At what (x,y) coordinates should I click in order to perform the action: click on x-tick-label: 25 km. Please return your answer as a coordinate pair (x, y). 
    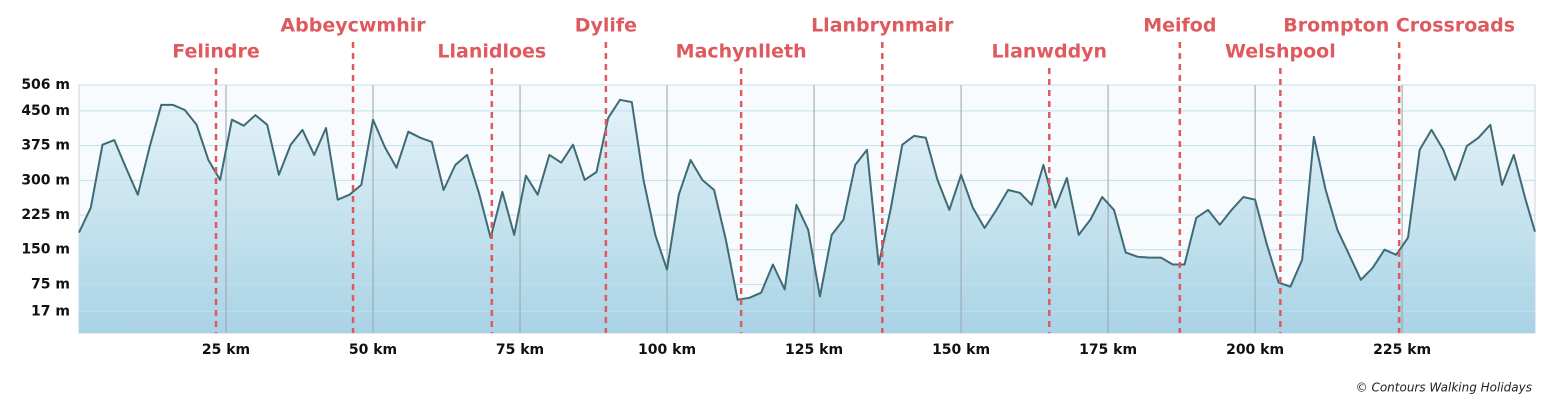
    Looking at the image, I should click on (226, 350).